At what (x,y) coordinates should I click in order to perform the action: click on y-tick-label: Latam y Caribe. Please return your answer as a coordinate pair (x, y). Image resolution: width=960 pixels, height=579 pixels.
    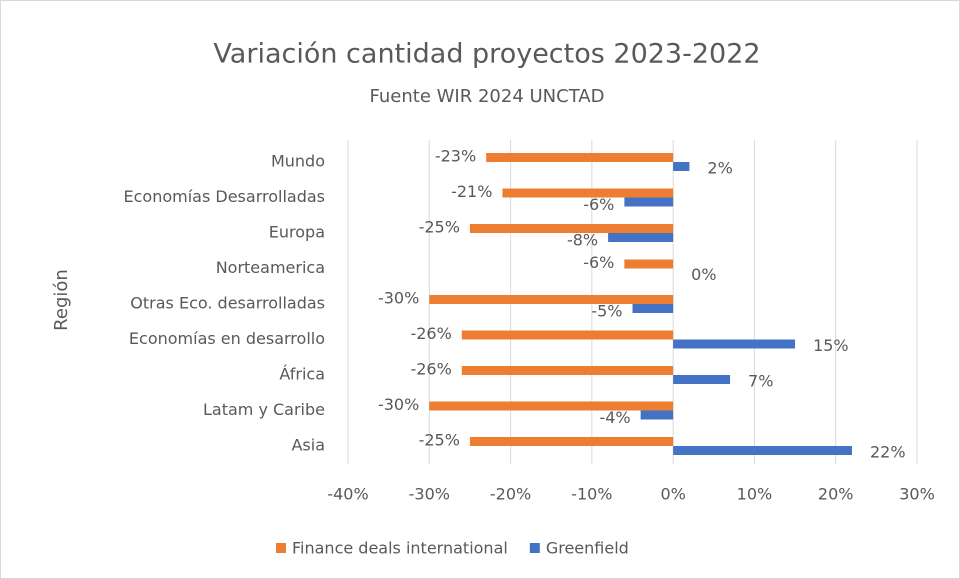
    Looking at the image, I should click on (264, 409).